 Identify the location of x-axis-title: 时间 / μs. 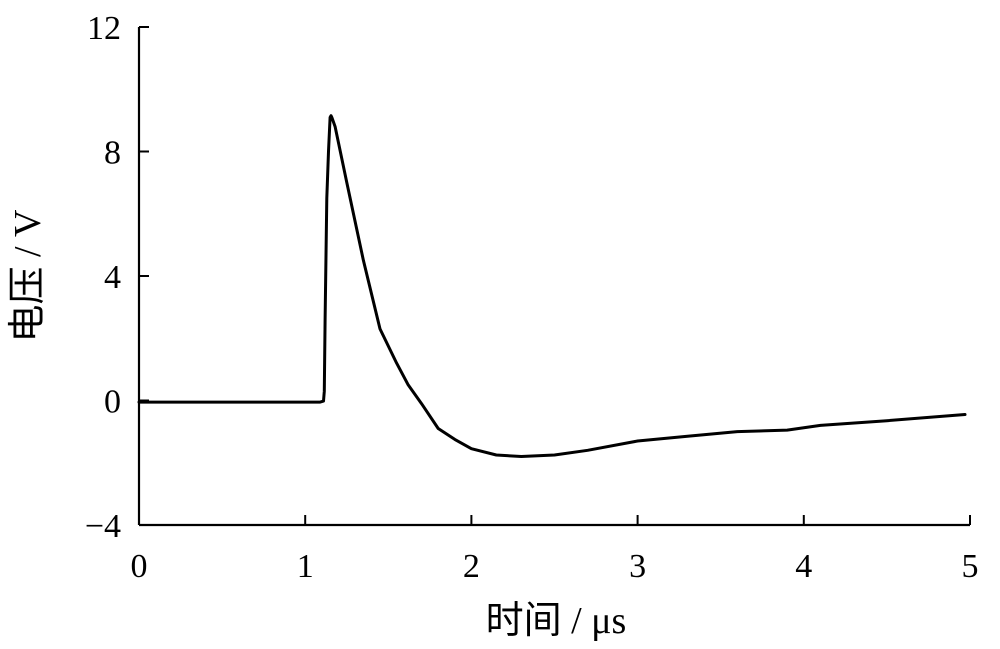
(556, 621).